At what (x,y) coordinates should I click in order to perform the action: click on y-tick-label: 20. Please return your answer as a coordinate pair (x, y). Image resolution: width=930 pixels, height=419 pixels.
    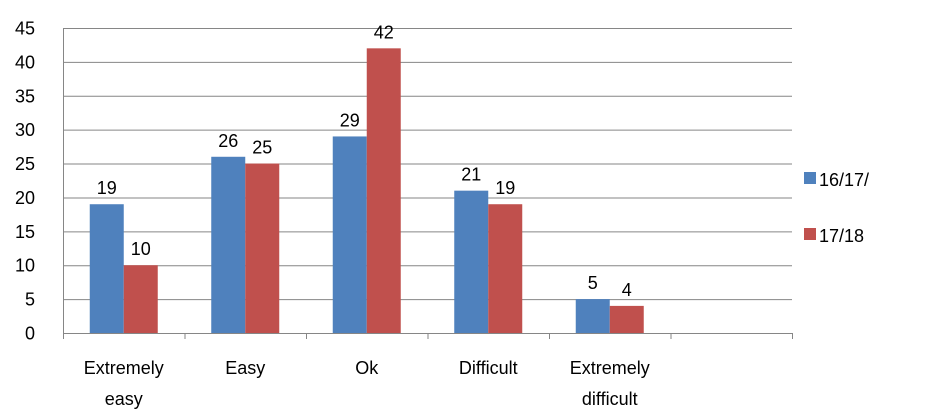
    Looking at the image, I should click on (25, 198).